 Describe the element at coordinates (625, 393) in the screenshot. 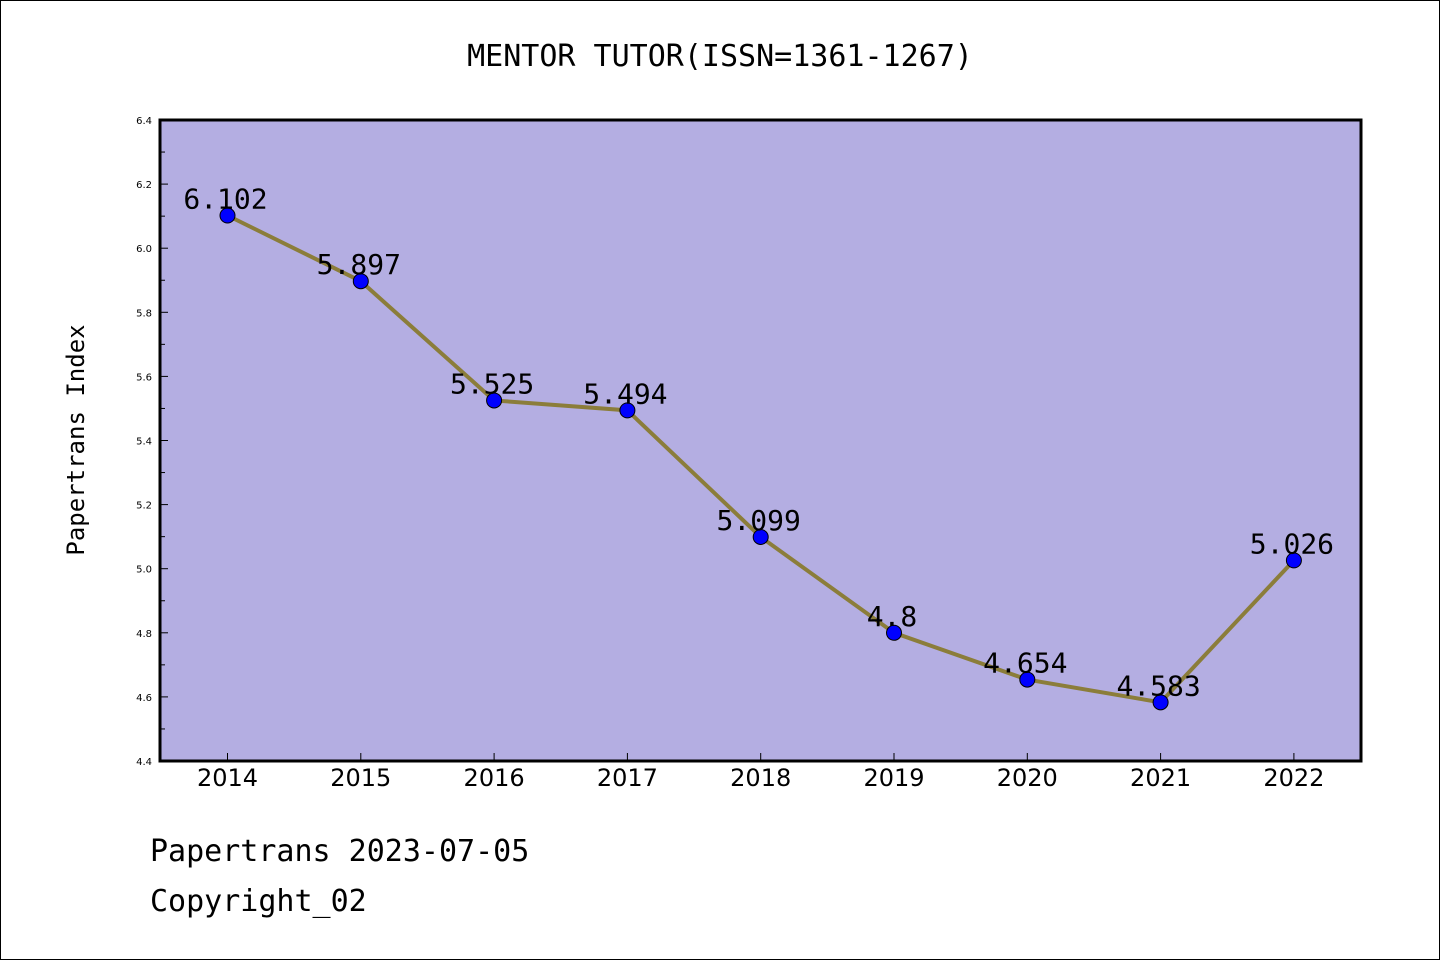

I see `data-label: 5.494` at that location.